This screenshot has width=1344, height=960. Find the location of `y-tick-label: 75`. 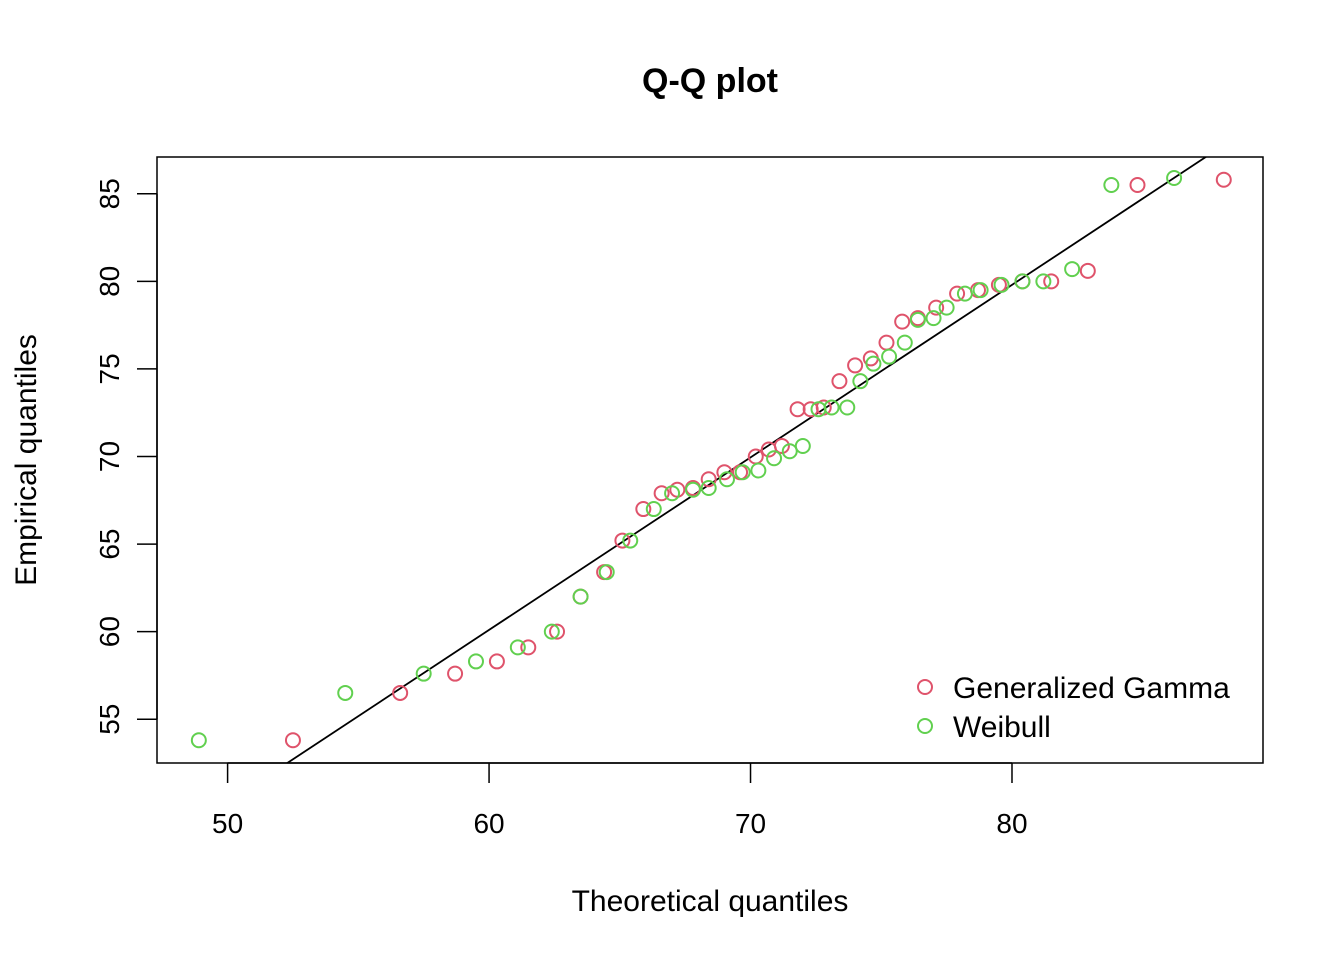

y-tick-label: 75 is located at coordinates (109, 368).